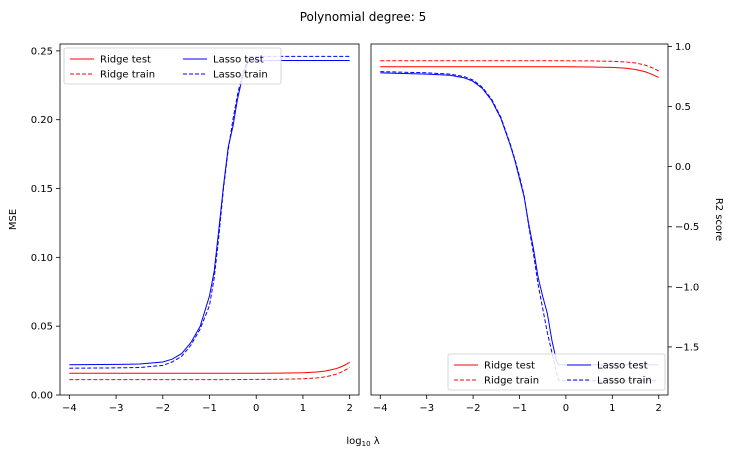 The image size is (733, 458). What do you see at coordinates (42, 396) in the screenshot?
I see `y-tick-label: 0.00` at bounding box center [42, 396].